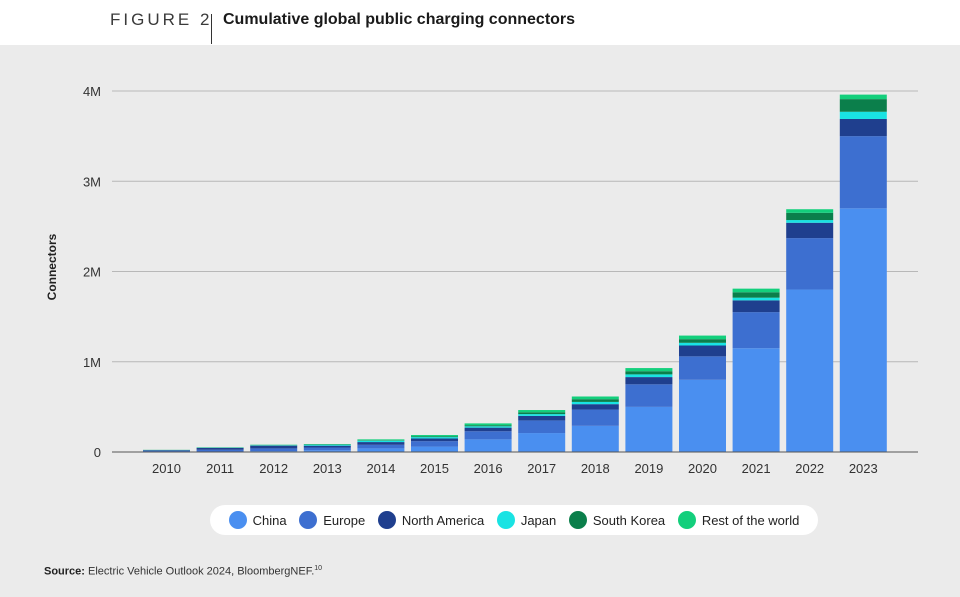 Image resolution: width=960 pixels, height=597 pixels. I want to click on legend-item: Rest of the world, so click(738, 520).